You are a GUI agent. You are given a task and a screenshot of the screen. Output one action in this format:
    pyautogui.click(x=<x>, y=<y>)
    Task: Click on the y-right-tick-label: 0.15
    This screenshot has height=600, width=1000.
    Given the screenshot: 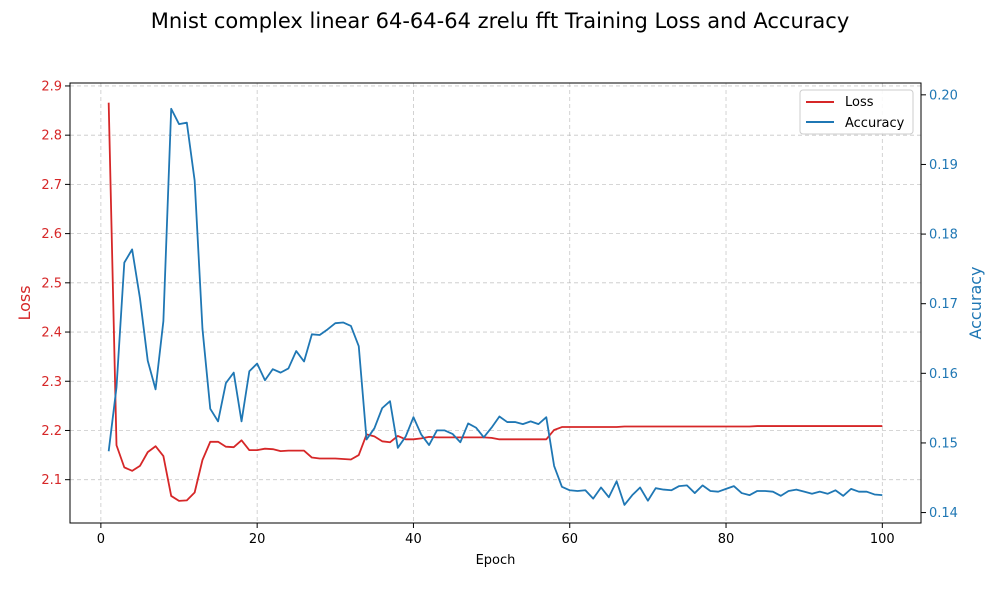 What is the action you would take?
    pyautogui.click(x=943, y=443)
    